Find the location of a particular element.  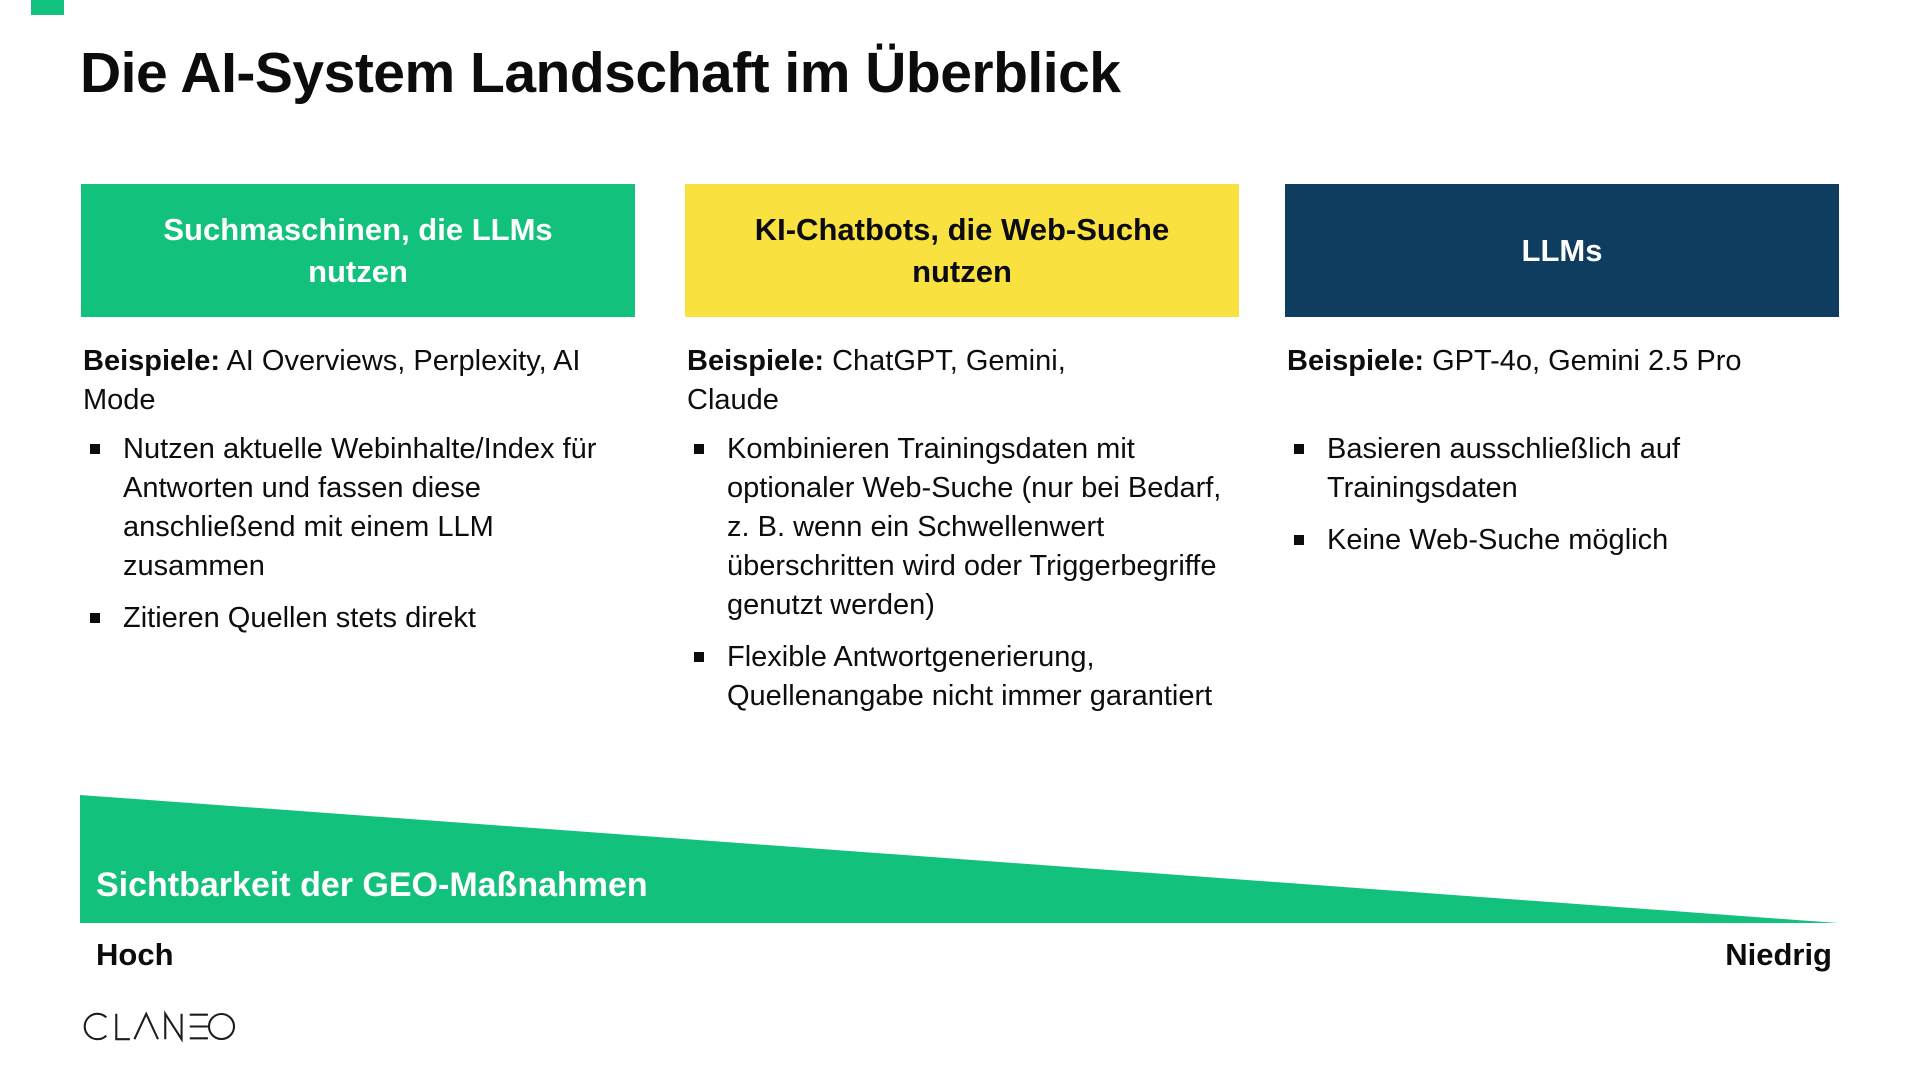

column-header-ki-chatbots: KI-Chatbots, die Web-Suche nutzen is located at coordinates (962, 250).